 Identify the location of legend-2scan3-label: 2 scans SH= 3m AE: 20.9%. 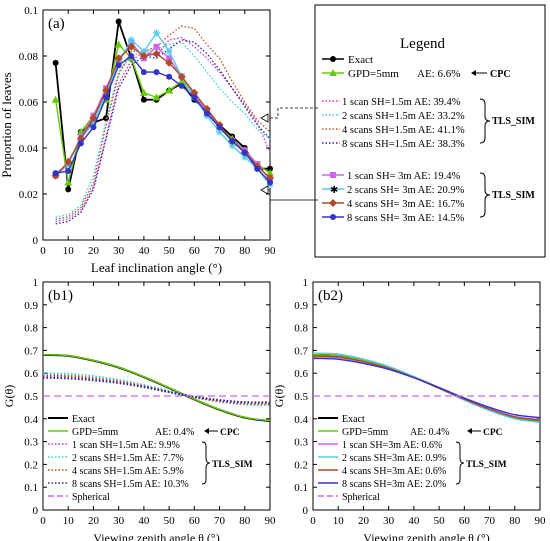
(406, 190).